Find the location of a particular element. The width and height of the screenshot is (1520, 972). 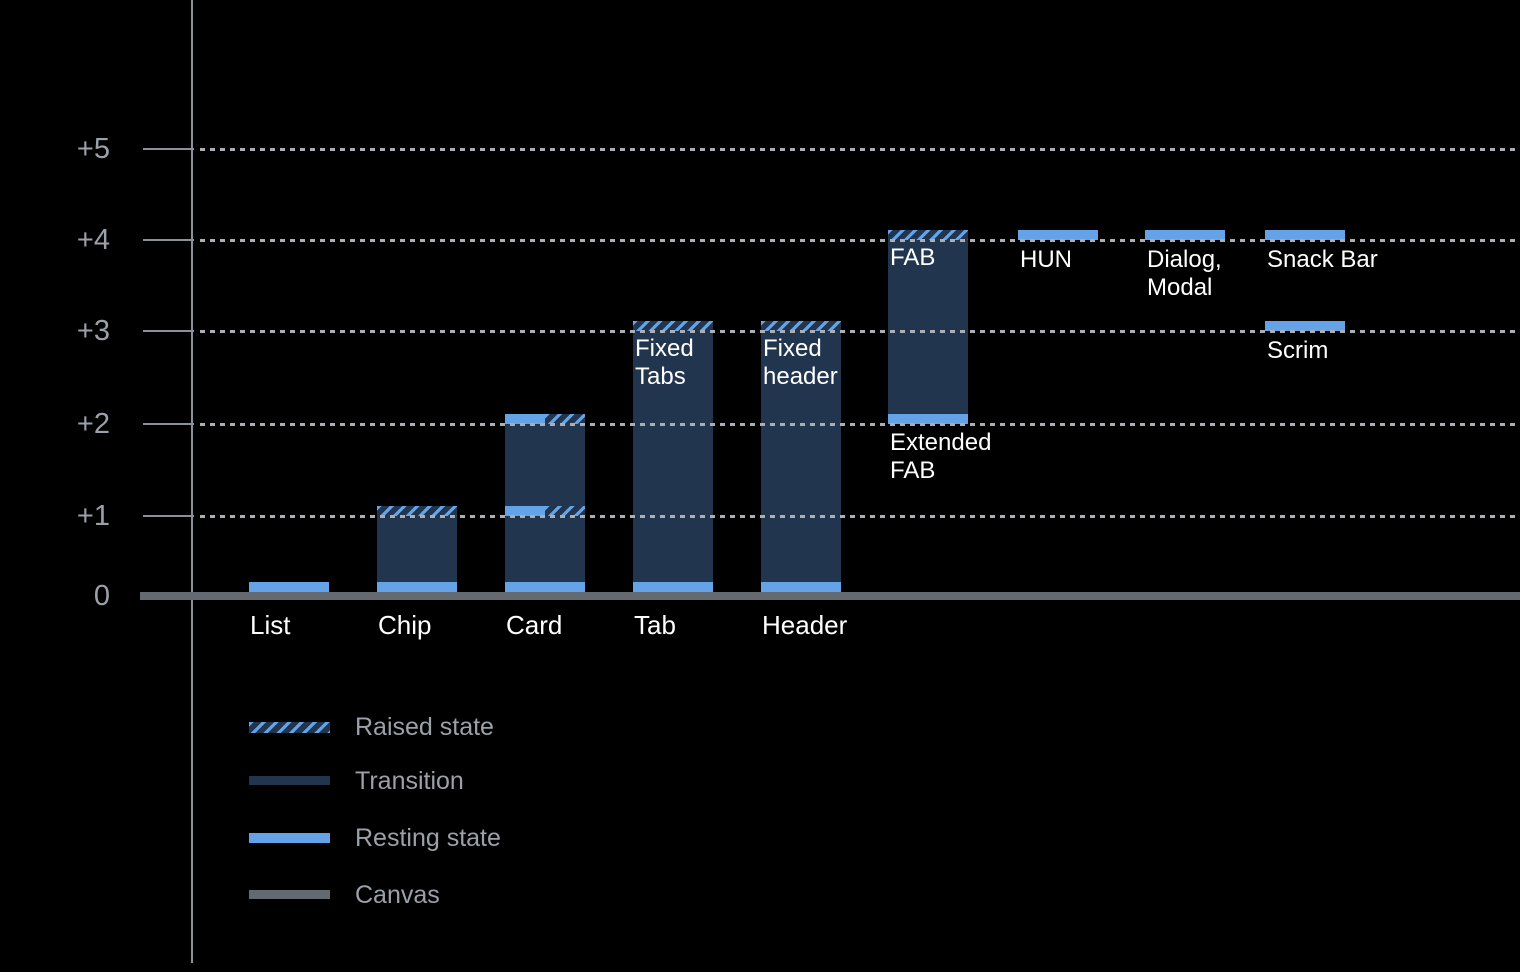

bar-caption: Fixed header is located at coordinates (800, 363).